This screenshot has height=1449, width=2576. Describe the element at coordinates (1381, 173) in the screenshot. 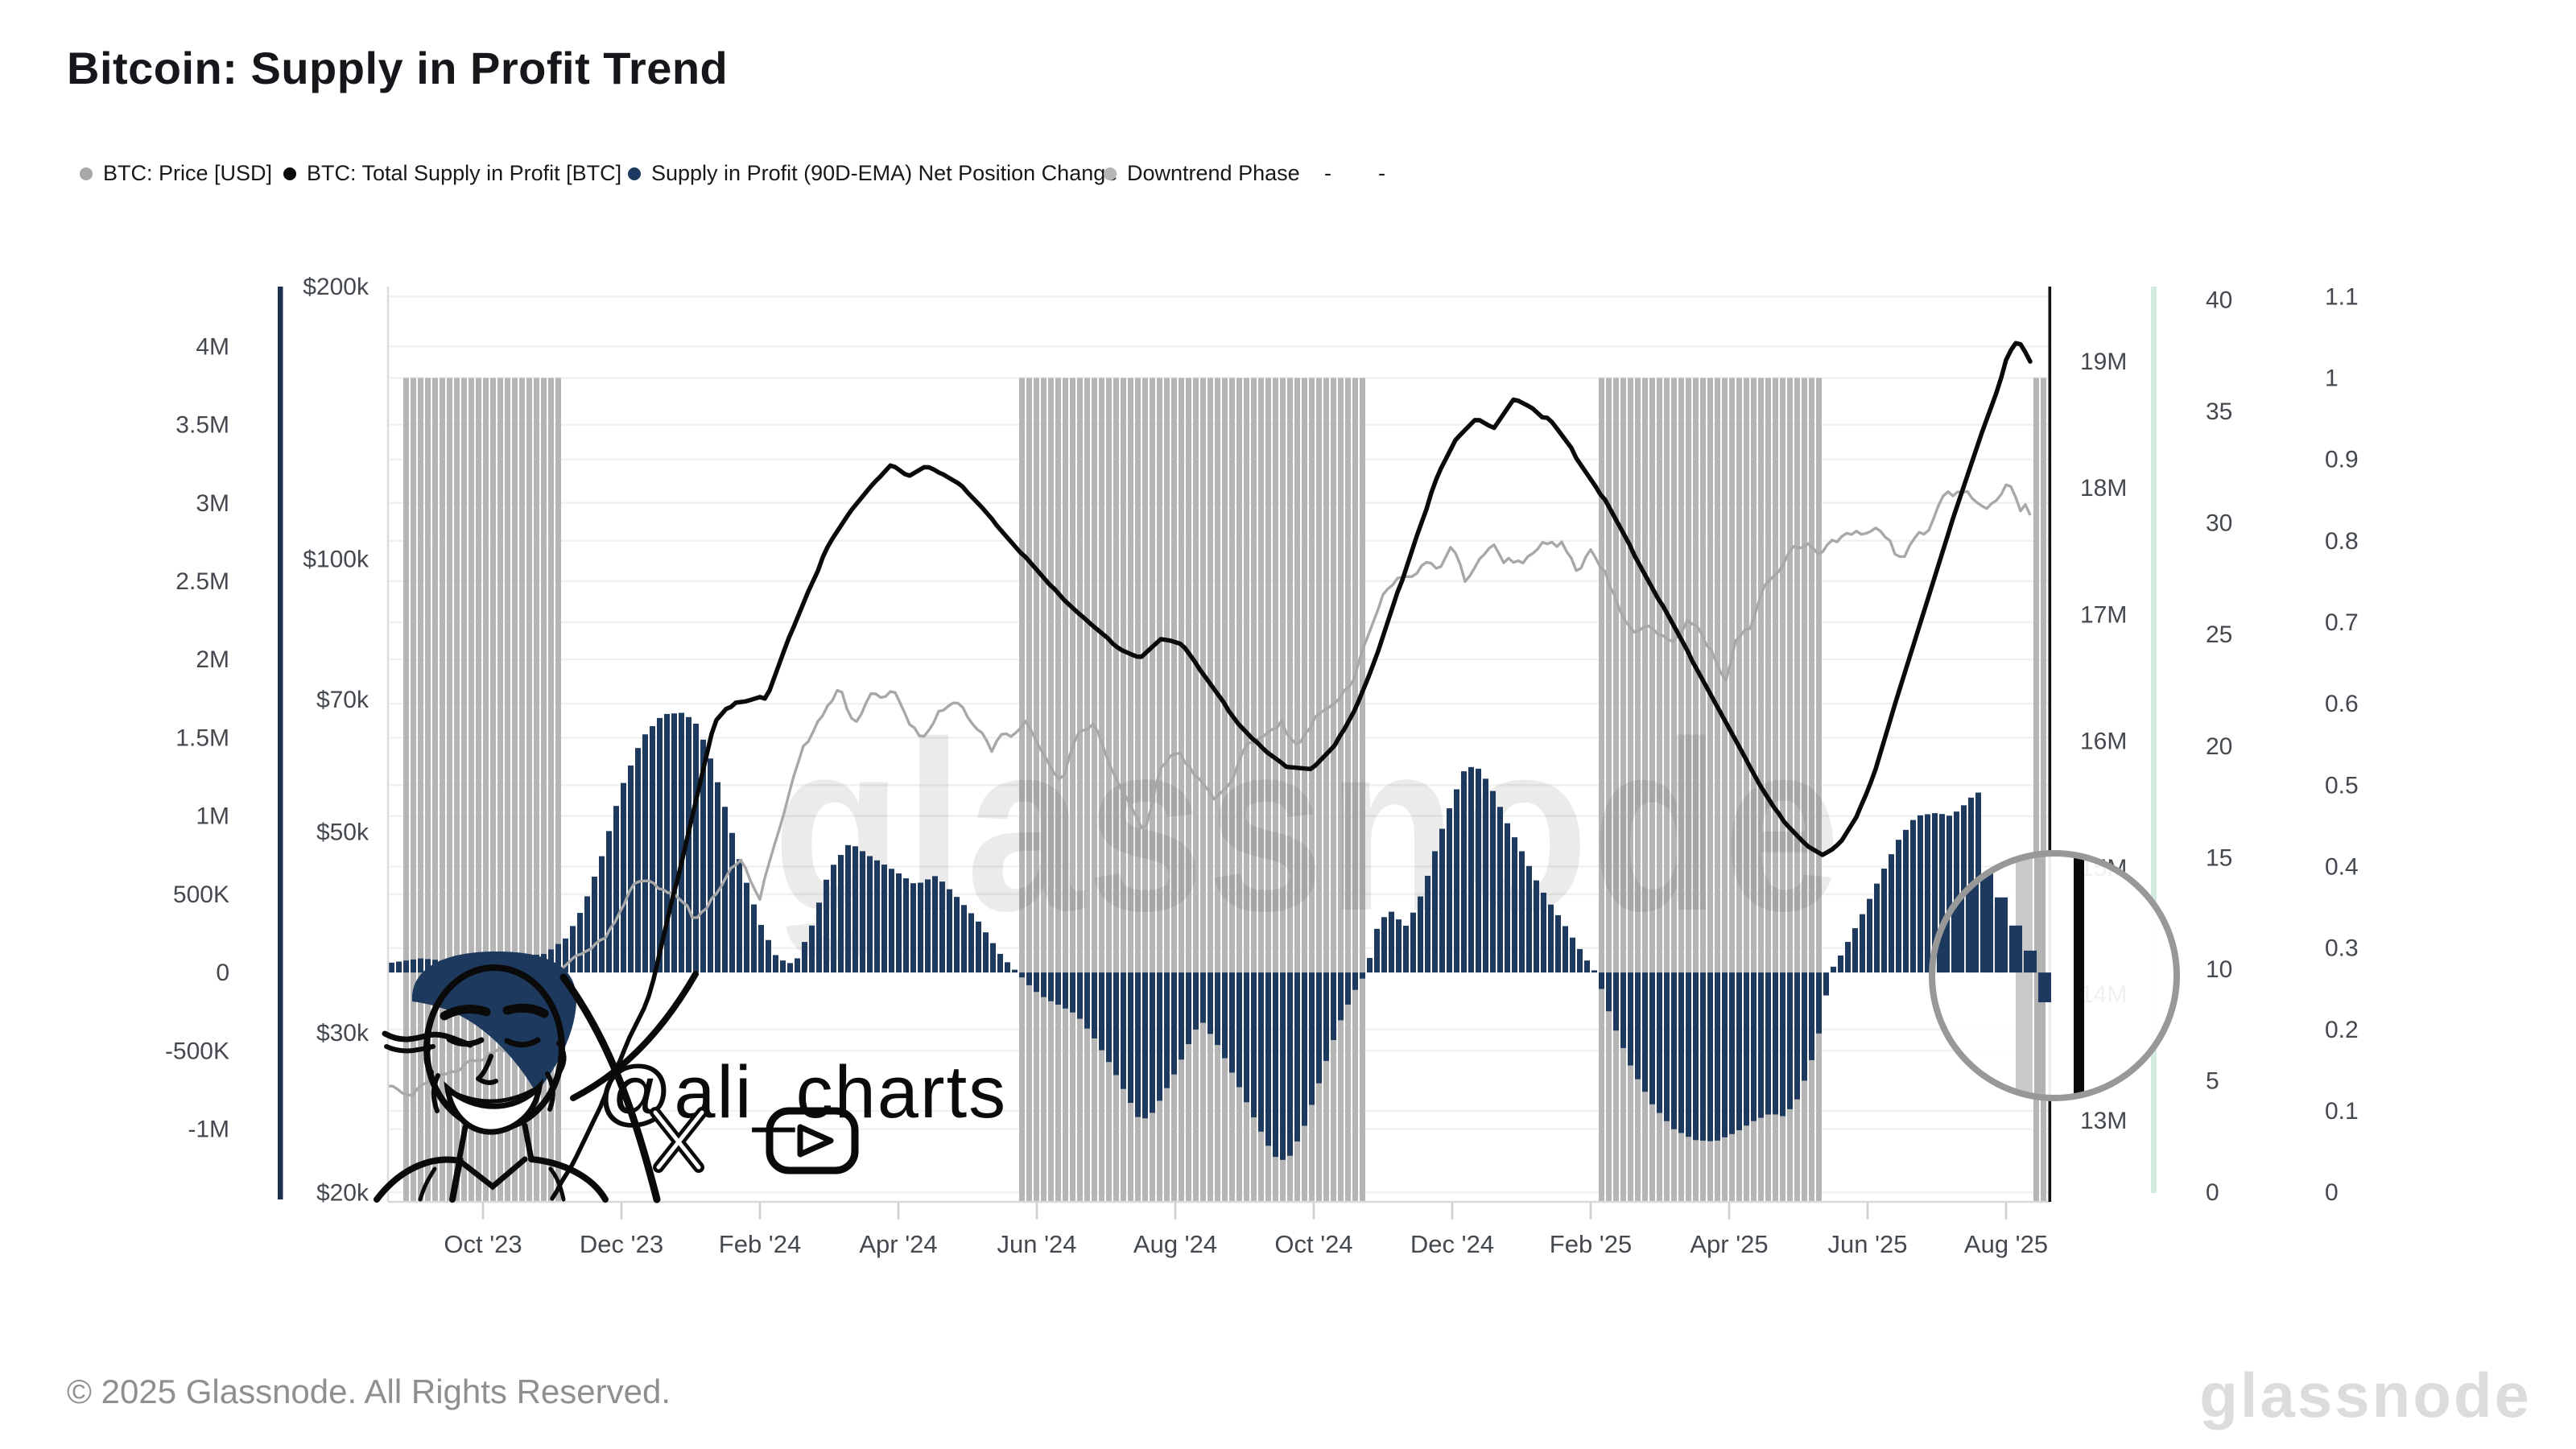

I see `legend-item-dash-2: -` at that location.